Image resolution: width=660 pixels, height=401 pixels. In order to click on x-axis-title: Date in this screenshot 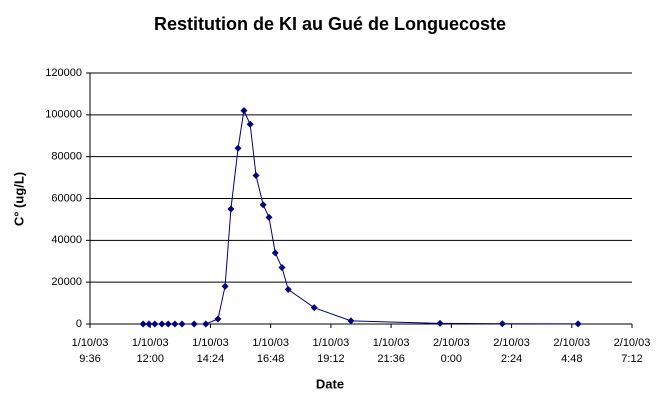, I will do `click(330, 383)`.